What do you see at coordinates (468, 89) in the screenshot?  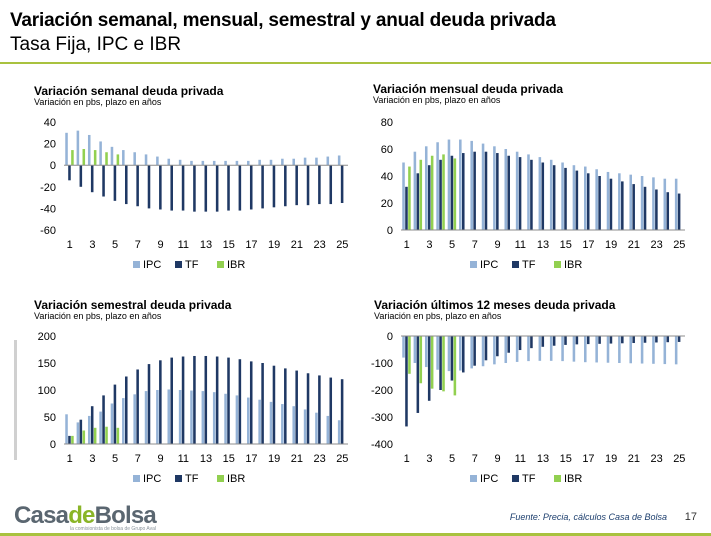 I see `chart-title-mensual: Variación mensual deuda privada` at bounding box center [468, 89].